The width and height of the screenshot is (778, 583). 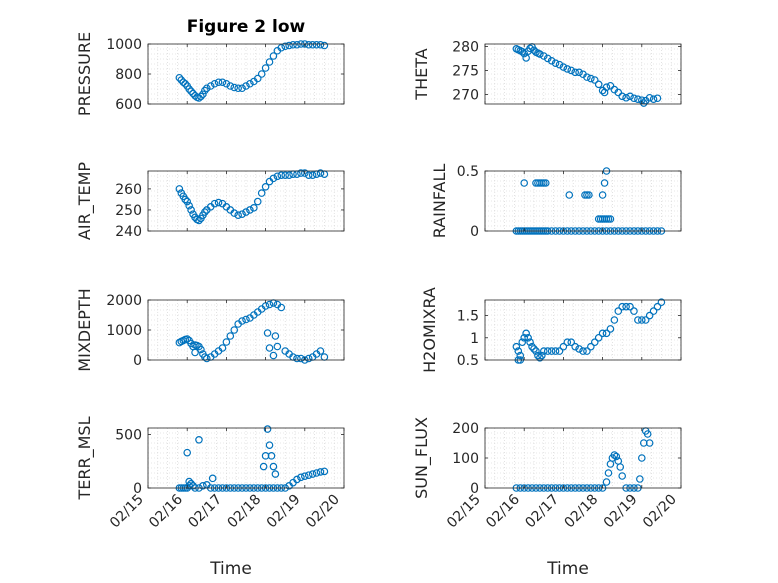 What do you see at coordinates (468, 361) in the screenshot?
I see `y-tick-label: 0.5` at bounding box center [468, 361].